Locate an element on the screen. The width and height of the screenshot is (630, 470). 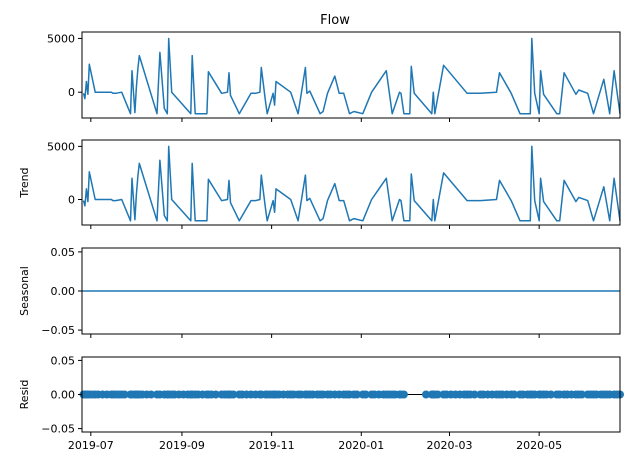
x-tick-label: 2020-01 is located at coordinates (361, 445).